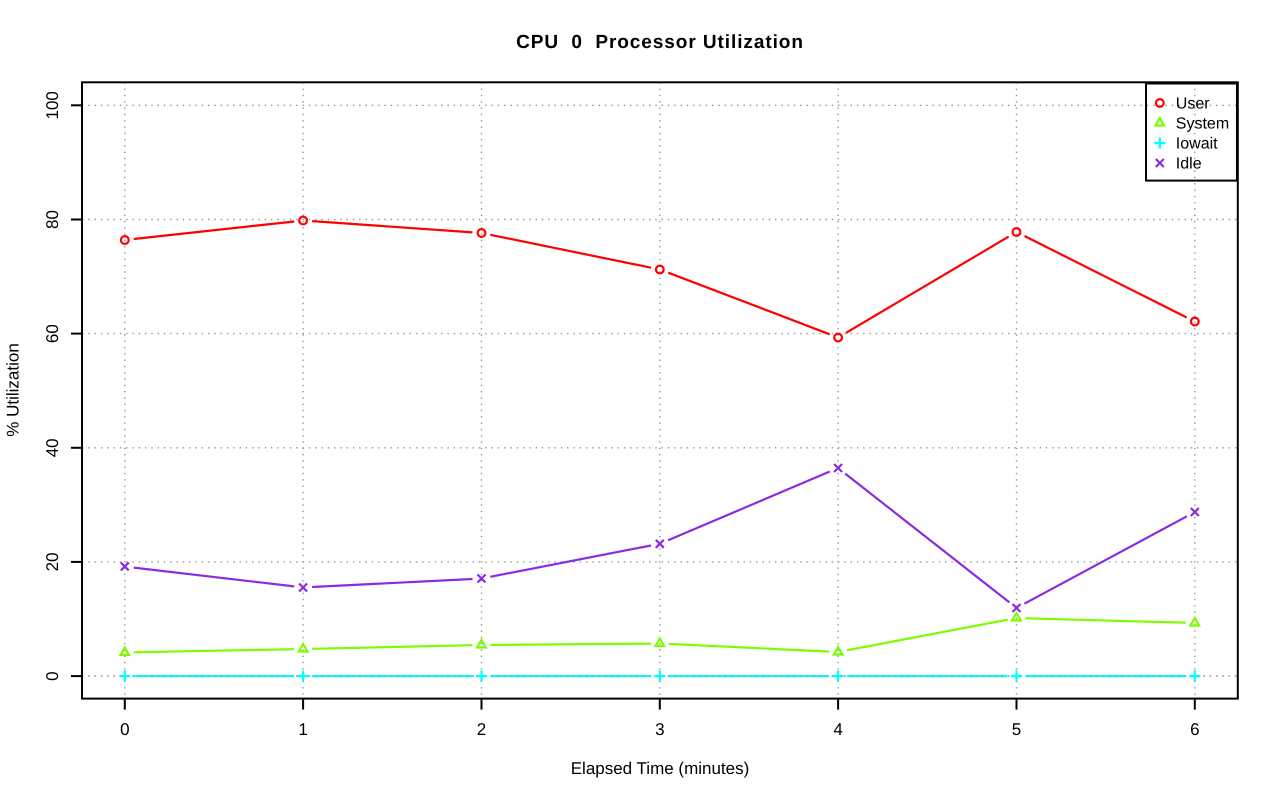 The width and height of the screenshot is (1280, 806). Describe the element at coordinates (1194, 729) in the screenshot. I see `svg-text: 6` at that location.